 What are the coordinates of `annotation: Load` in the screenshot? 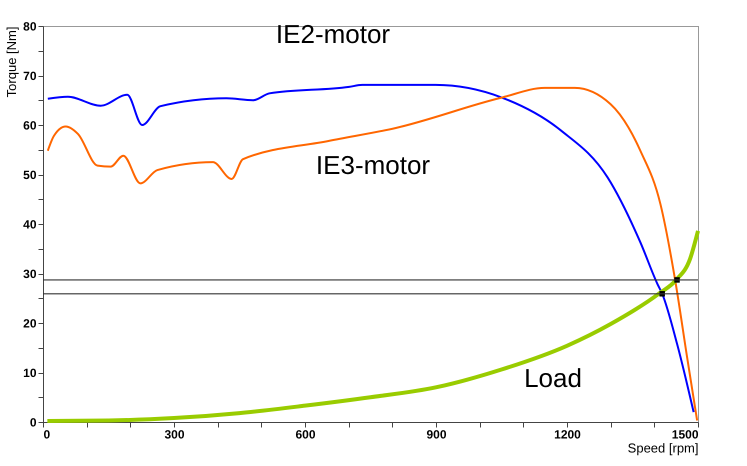 It's located at (553, 378).